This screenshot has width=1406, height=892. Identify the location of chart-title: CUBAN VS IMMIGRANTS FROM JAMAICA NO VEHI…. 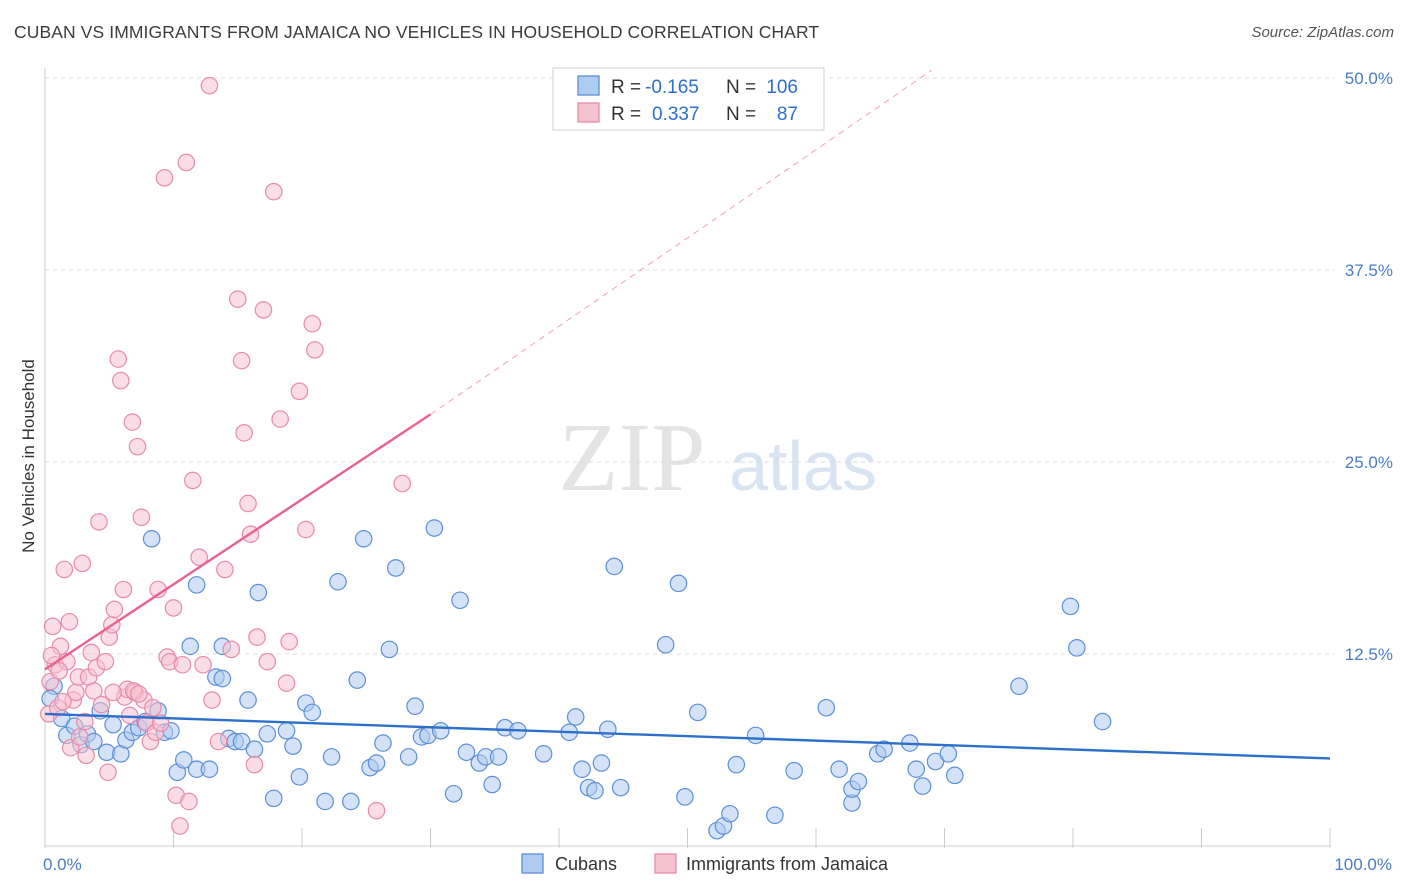
(417, 32).